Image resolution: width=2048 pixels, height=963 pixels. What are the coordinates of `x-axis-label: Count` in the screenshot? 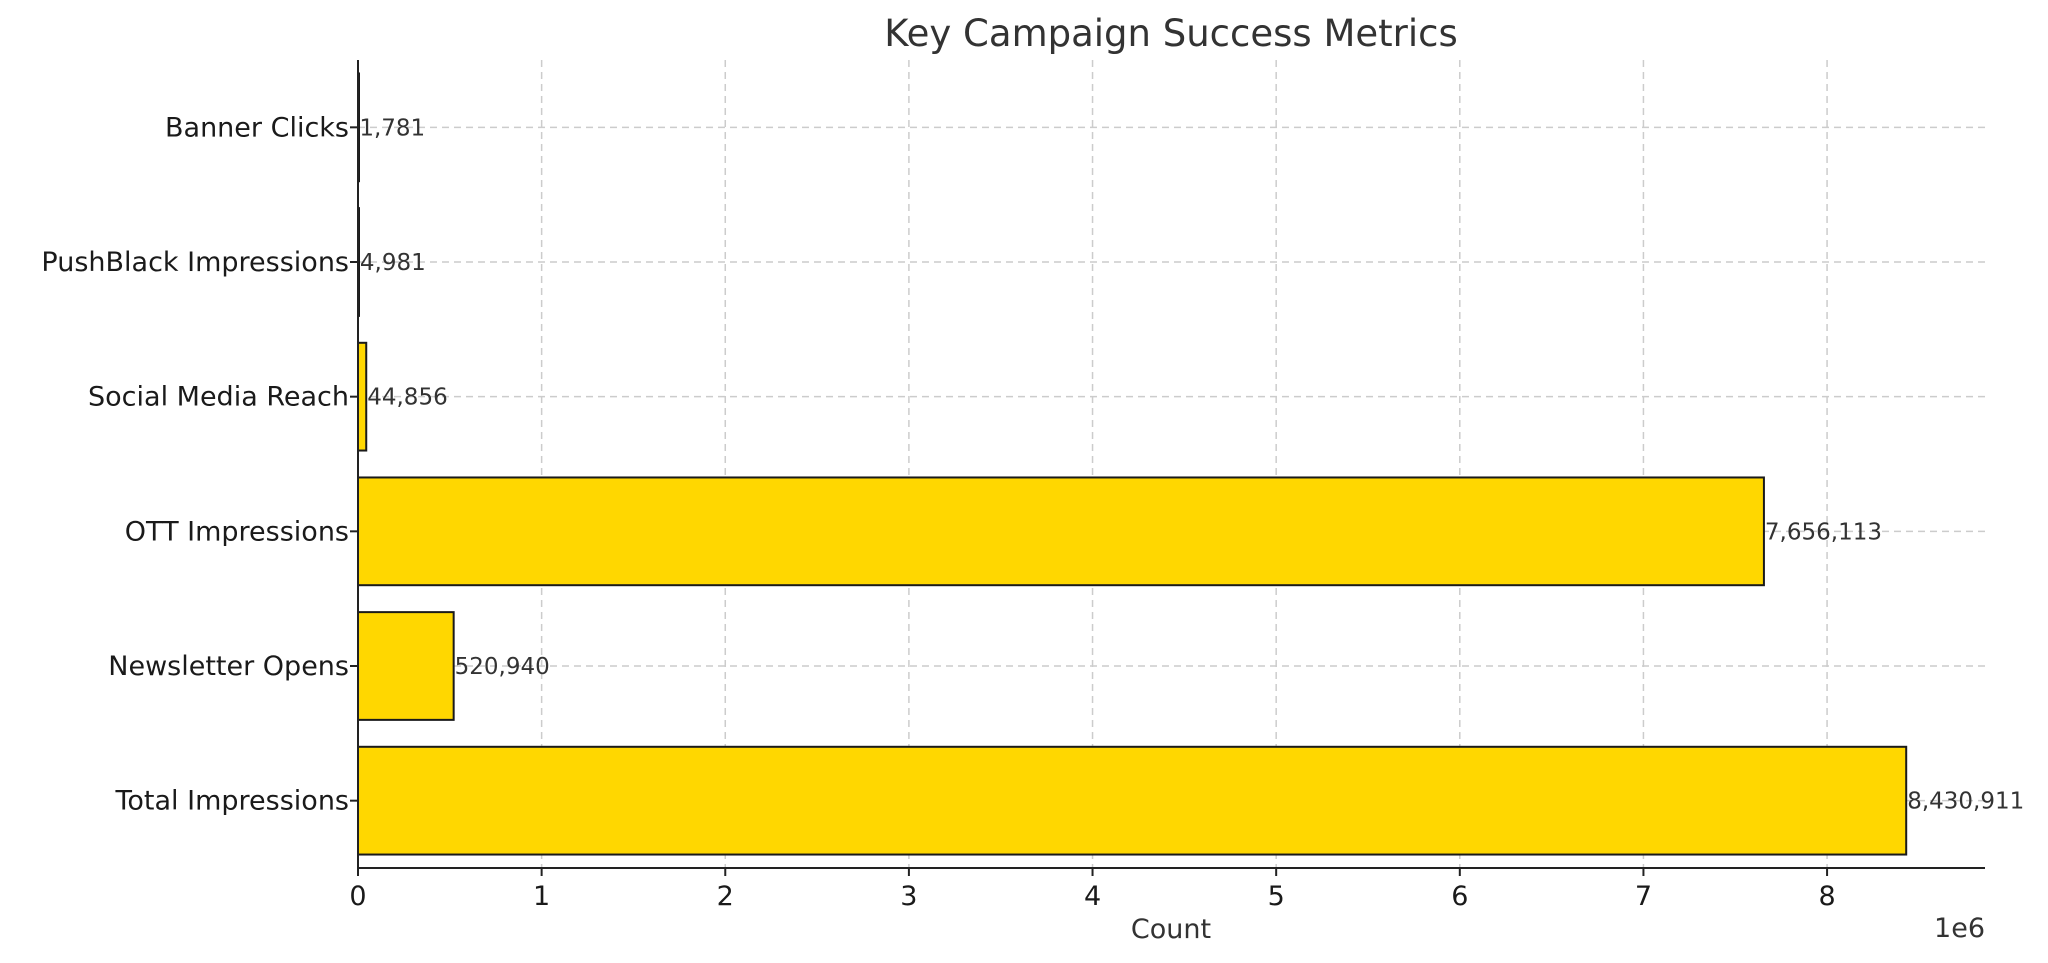 It's located at (1171, 929).